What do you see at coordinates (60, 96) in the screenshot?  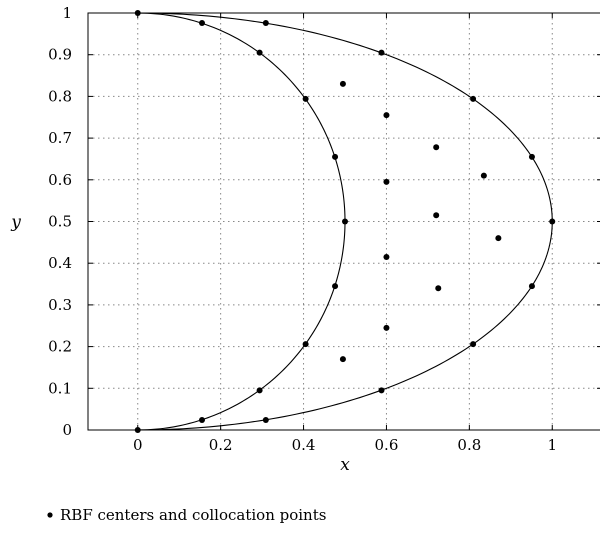 I see `y-tick-label: 0.8` at bounding box center [60, 96].